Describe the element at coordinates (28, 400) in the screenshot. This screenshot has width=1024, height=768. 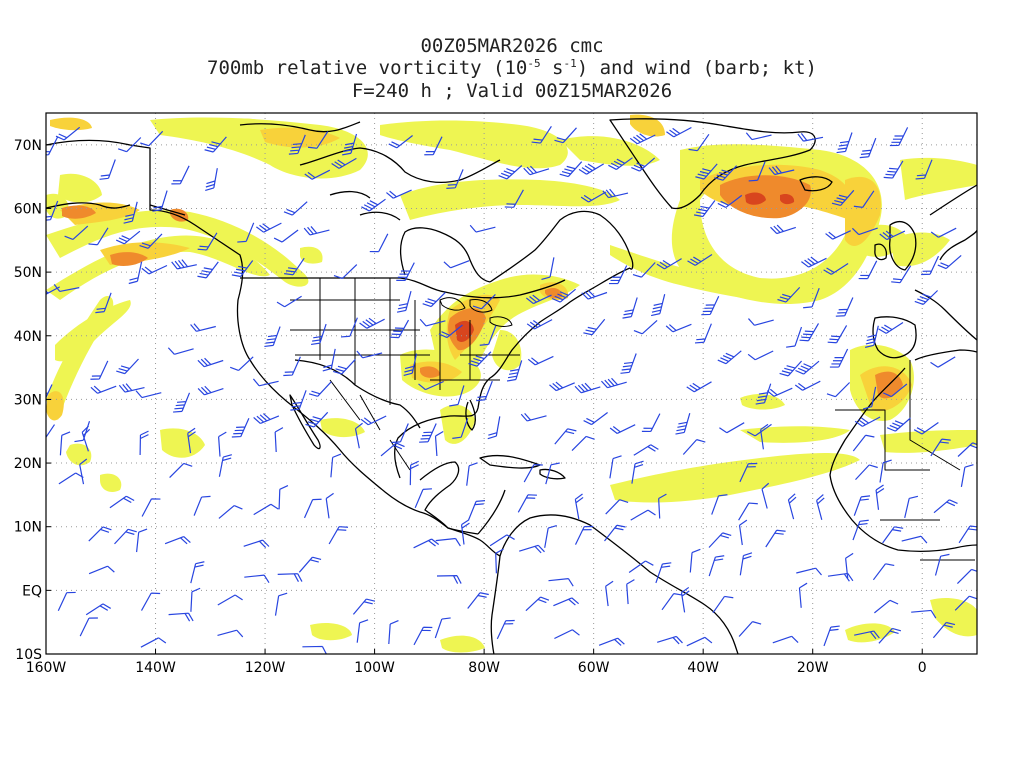
I see `lat-label: 30N` at that location.